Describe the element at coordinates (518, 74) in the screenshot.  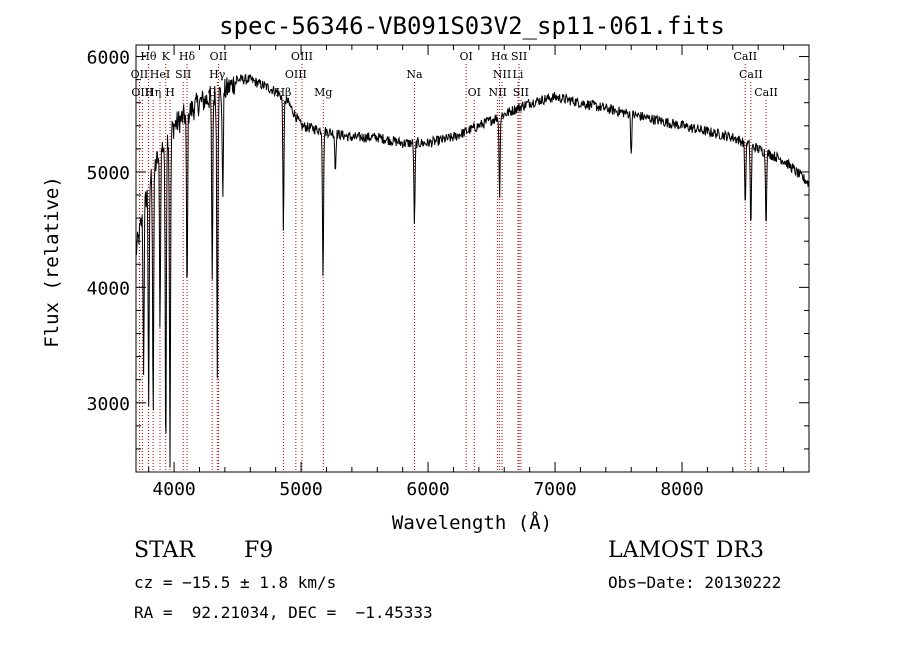
I see `line-label: Li` at that location.